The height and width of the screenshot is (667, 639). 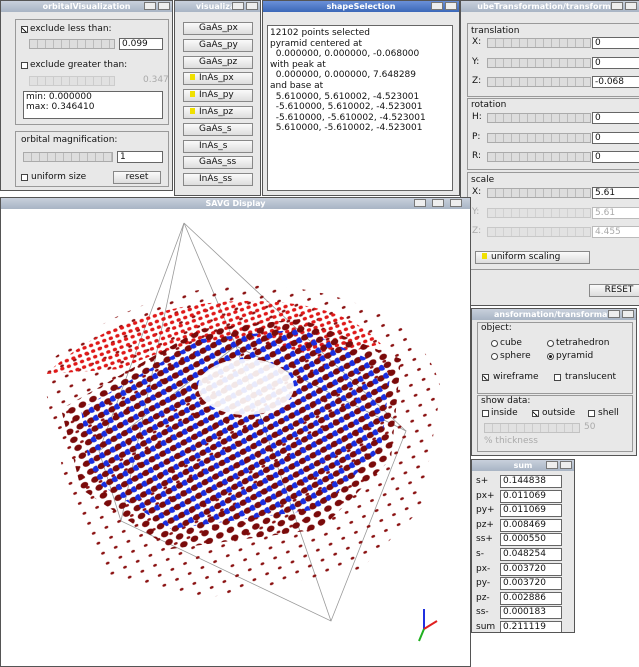 What do you see at coordinates (476, 211) in the screenshot?
I see `axis-label: Y:` at bounding box center [476, 211].